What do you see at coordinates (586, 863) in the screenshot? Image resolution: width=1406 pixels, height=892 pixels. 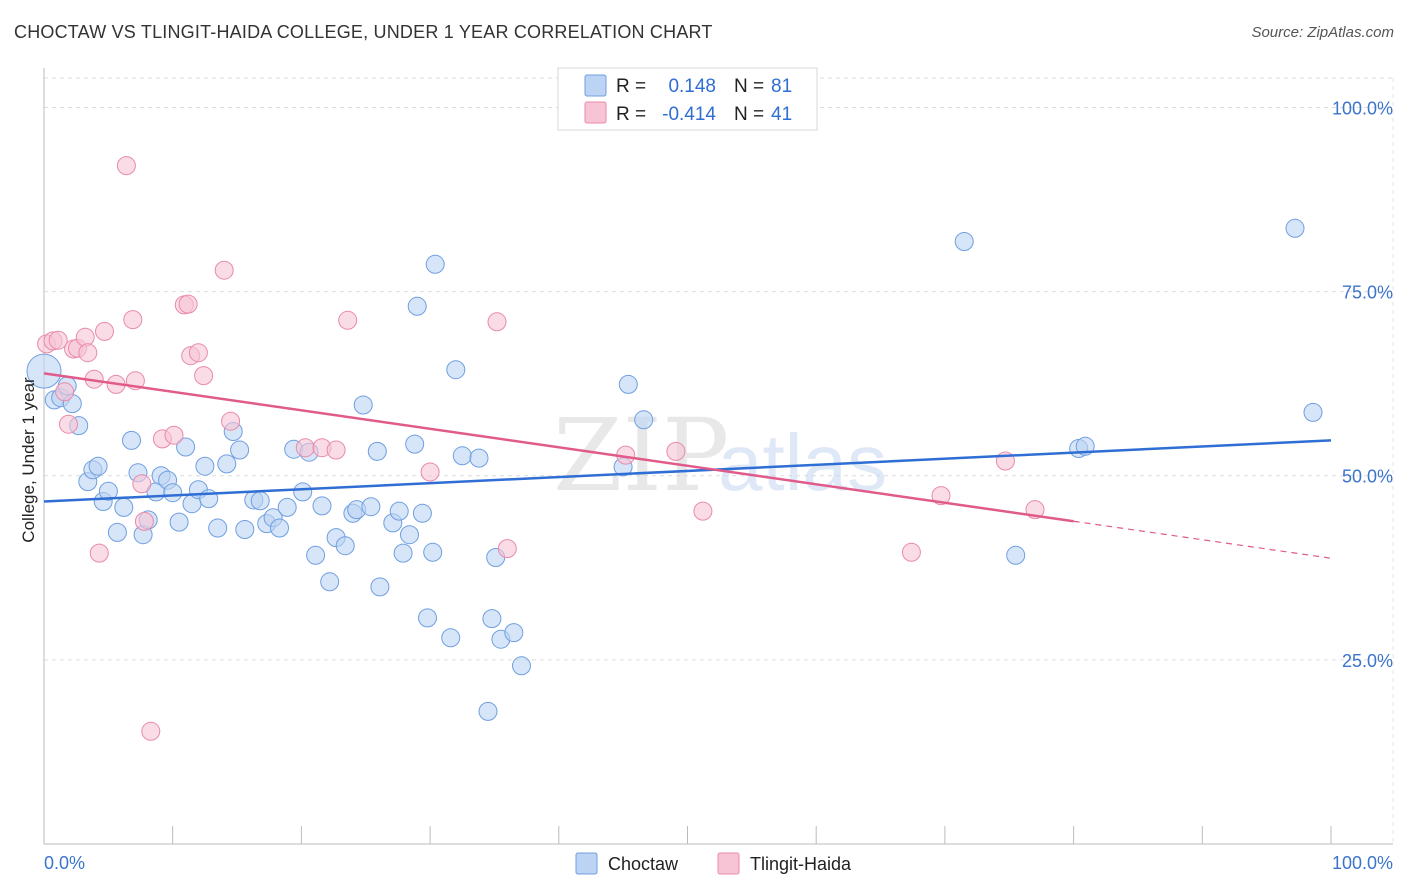 I see `legend-bottom-swatch-choctaw` at bounding box center [586, 863].